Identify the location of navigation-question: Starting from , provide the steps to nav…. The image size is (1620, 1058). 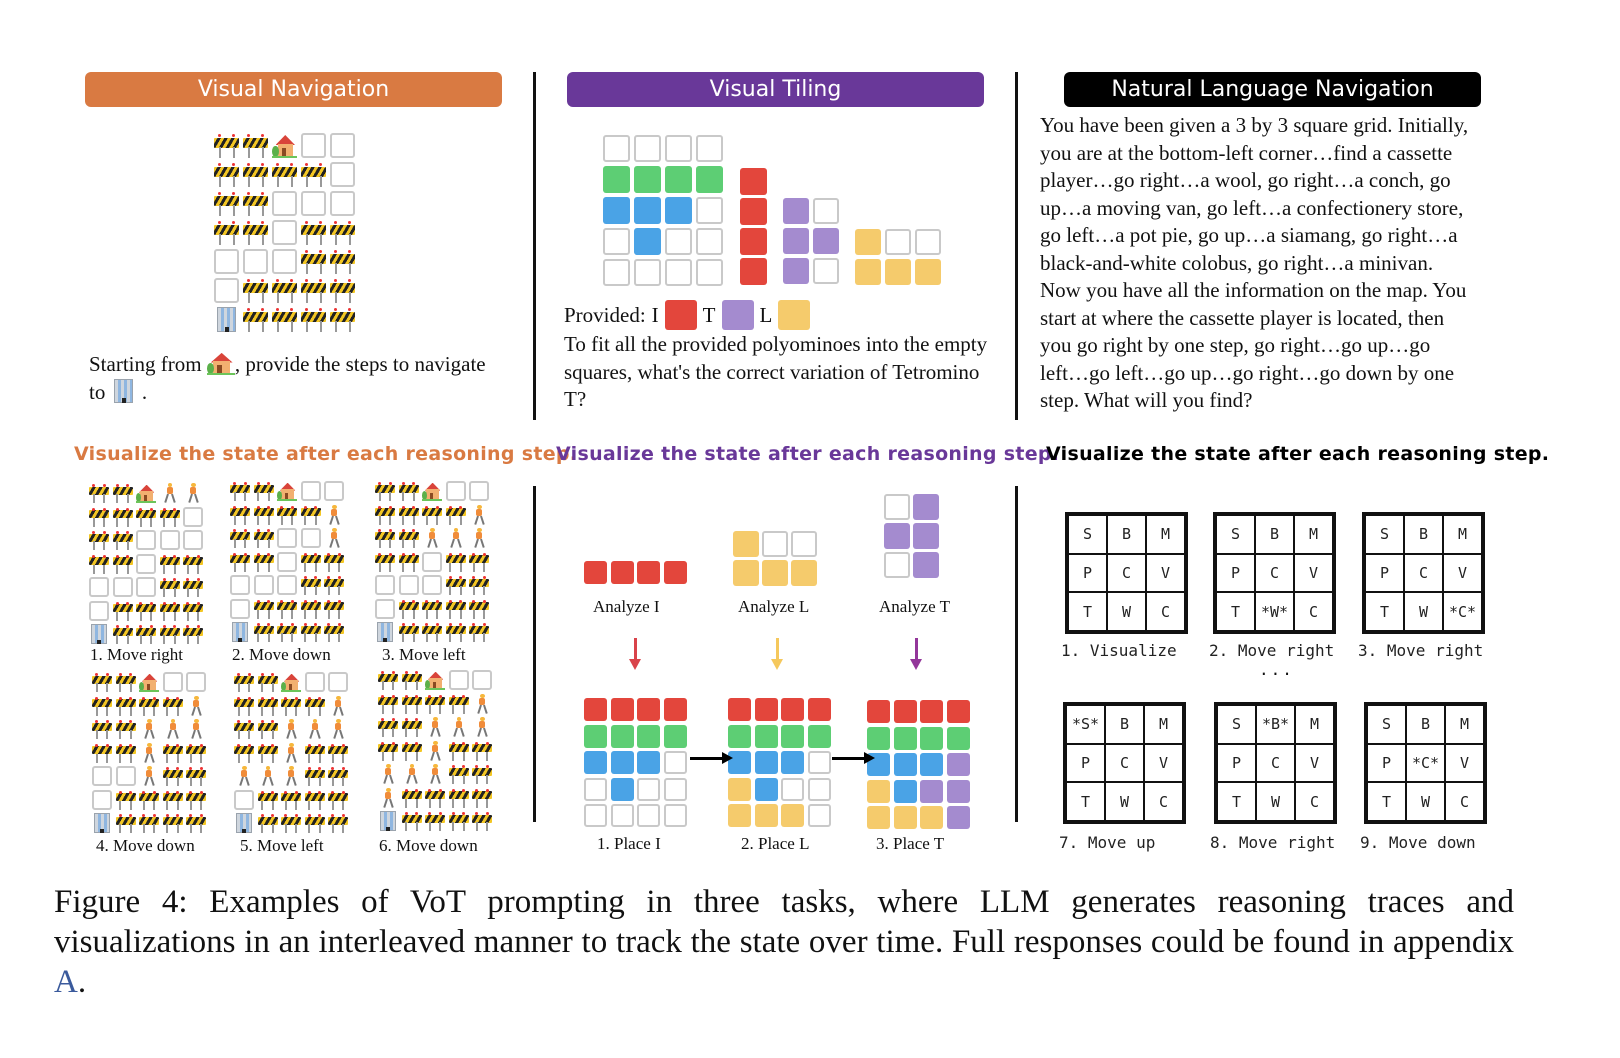
(309, 378).